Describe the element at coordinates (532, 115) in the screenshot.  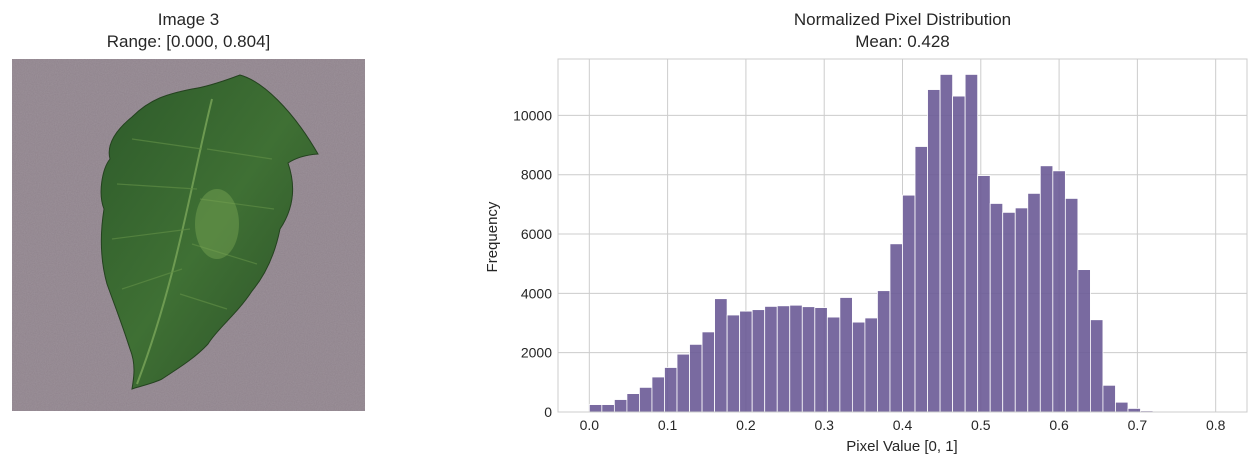
I see `y-tick-label: 10000` at that location.